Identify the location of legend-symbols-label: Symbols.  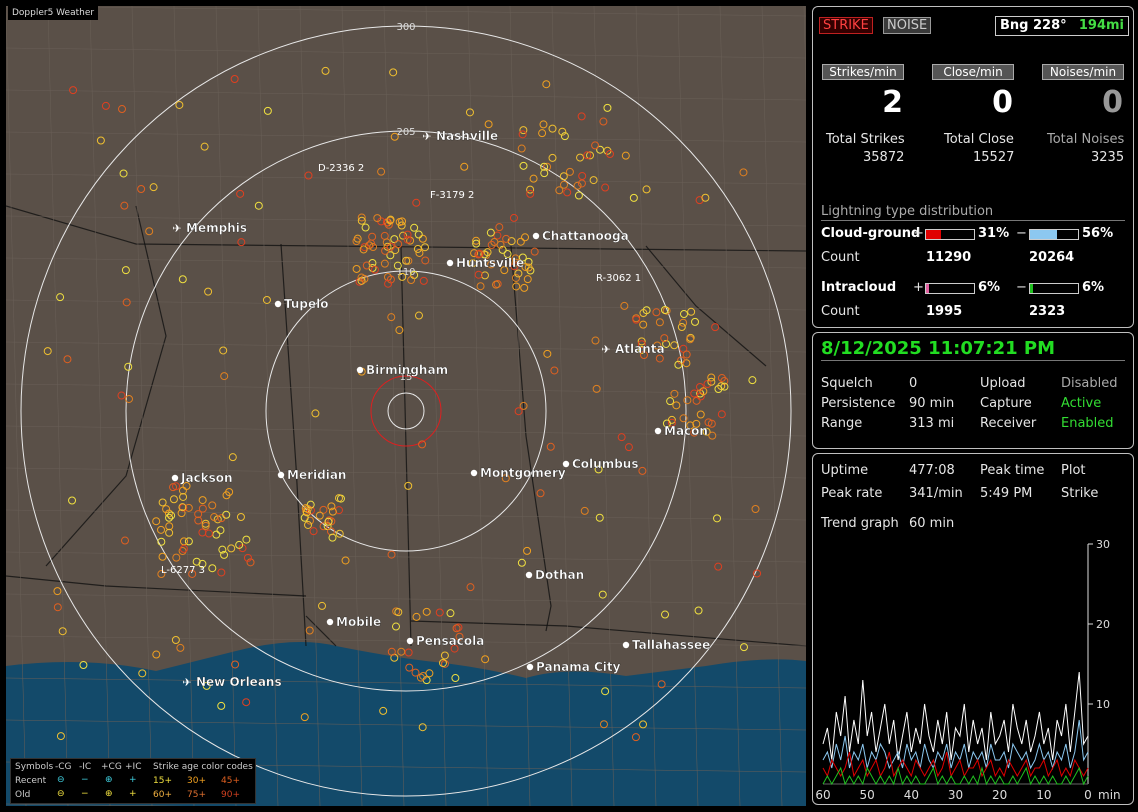
(34, 767).